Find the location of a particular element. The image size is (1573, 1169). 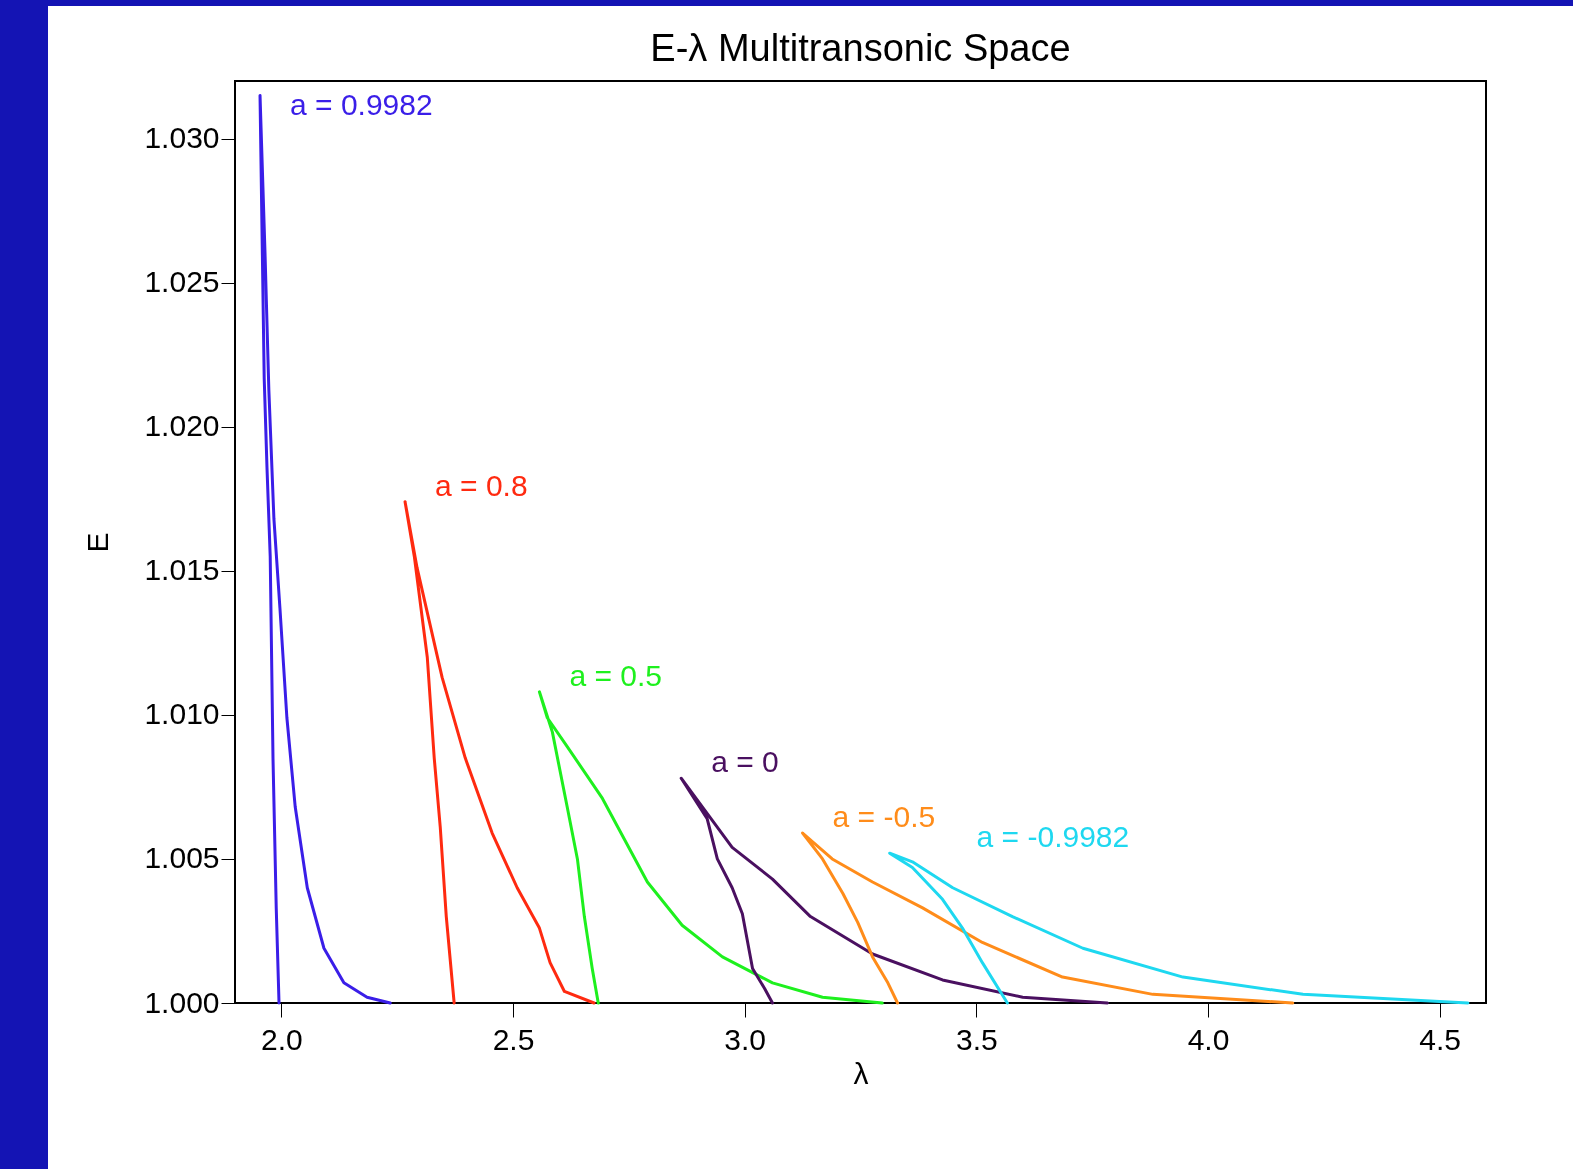

x-tick-label: 4.5 is located at coordinates (1440, 1039).